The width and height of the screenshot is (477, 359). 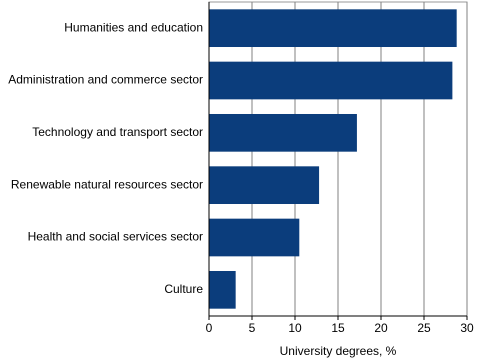 What do you see at coordinates (338, 351) in the screenshot?
I see `x-axis-title: University degrees, %` at bounding box center [338, 351].